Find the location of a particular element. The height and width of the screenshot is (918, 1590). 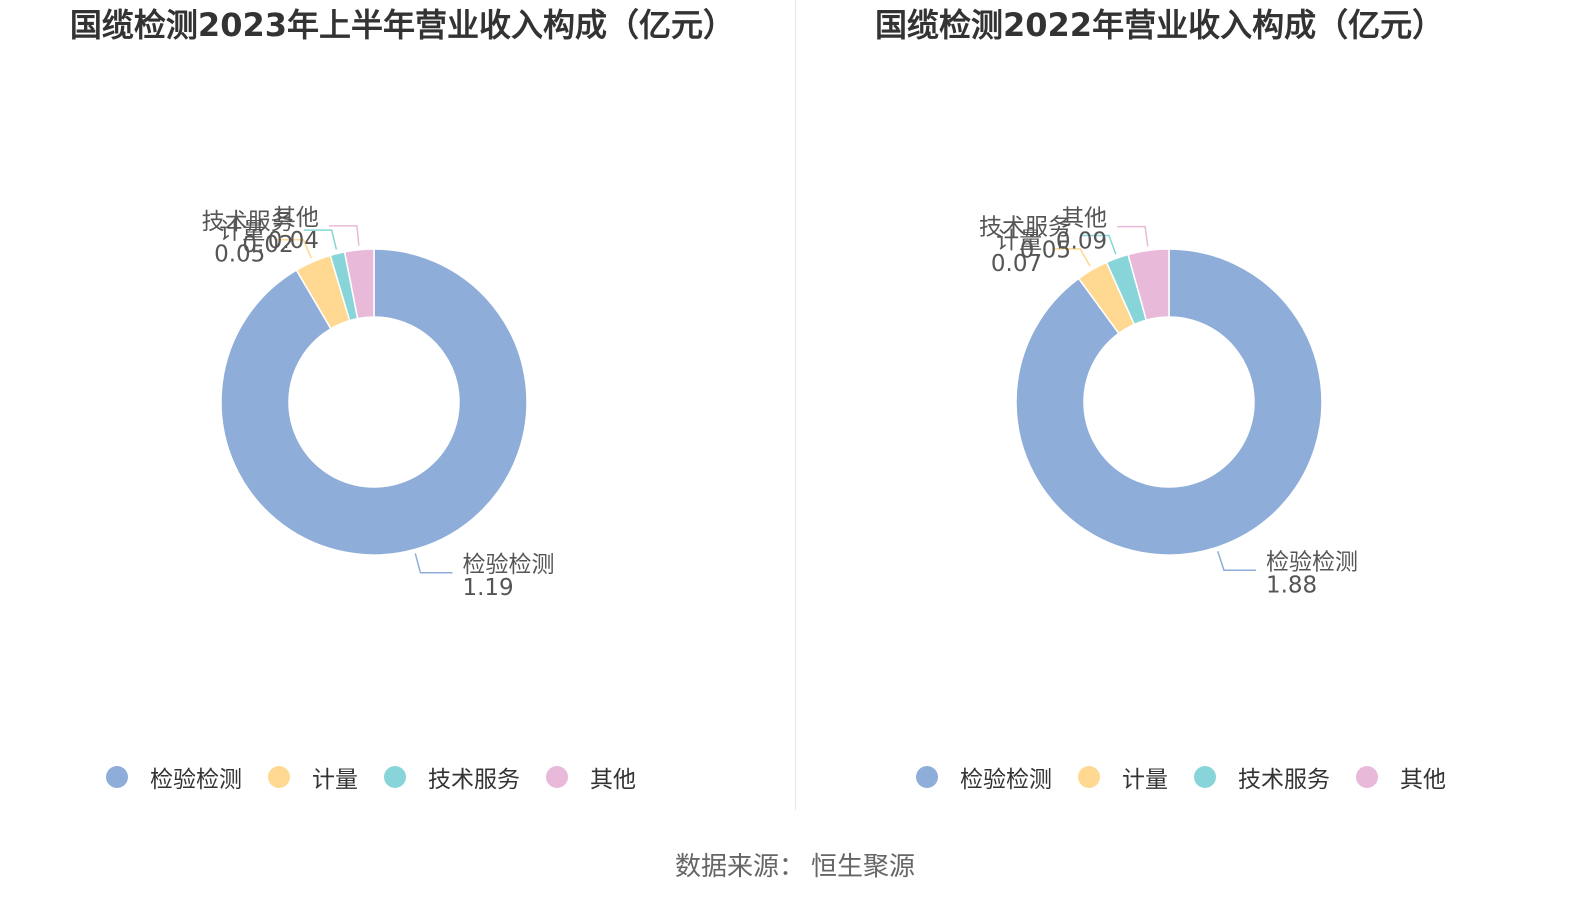

data-source: 数据来源： 恒生聚源 is located at coordinates (795, 864).